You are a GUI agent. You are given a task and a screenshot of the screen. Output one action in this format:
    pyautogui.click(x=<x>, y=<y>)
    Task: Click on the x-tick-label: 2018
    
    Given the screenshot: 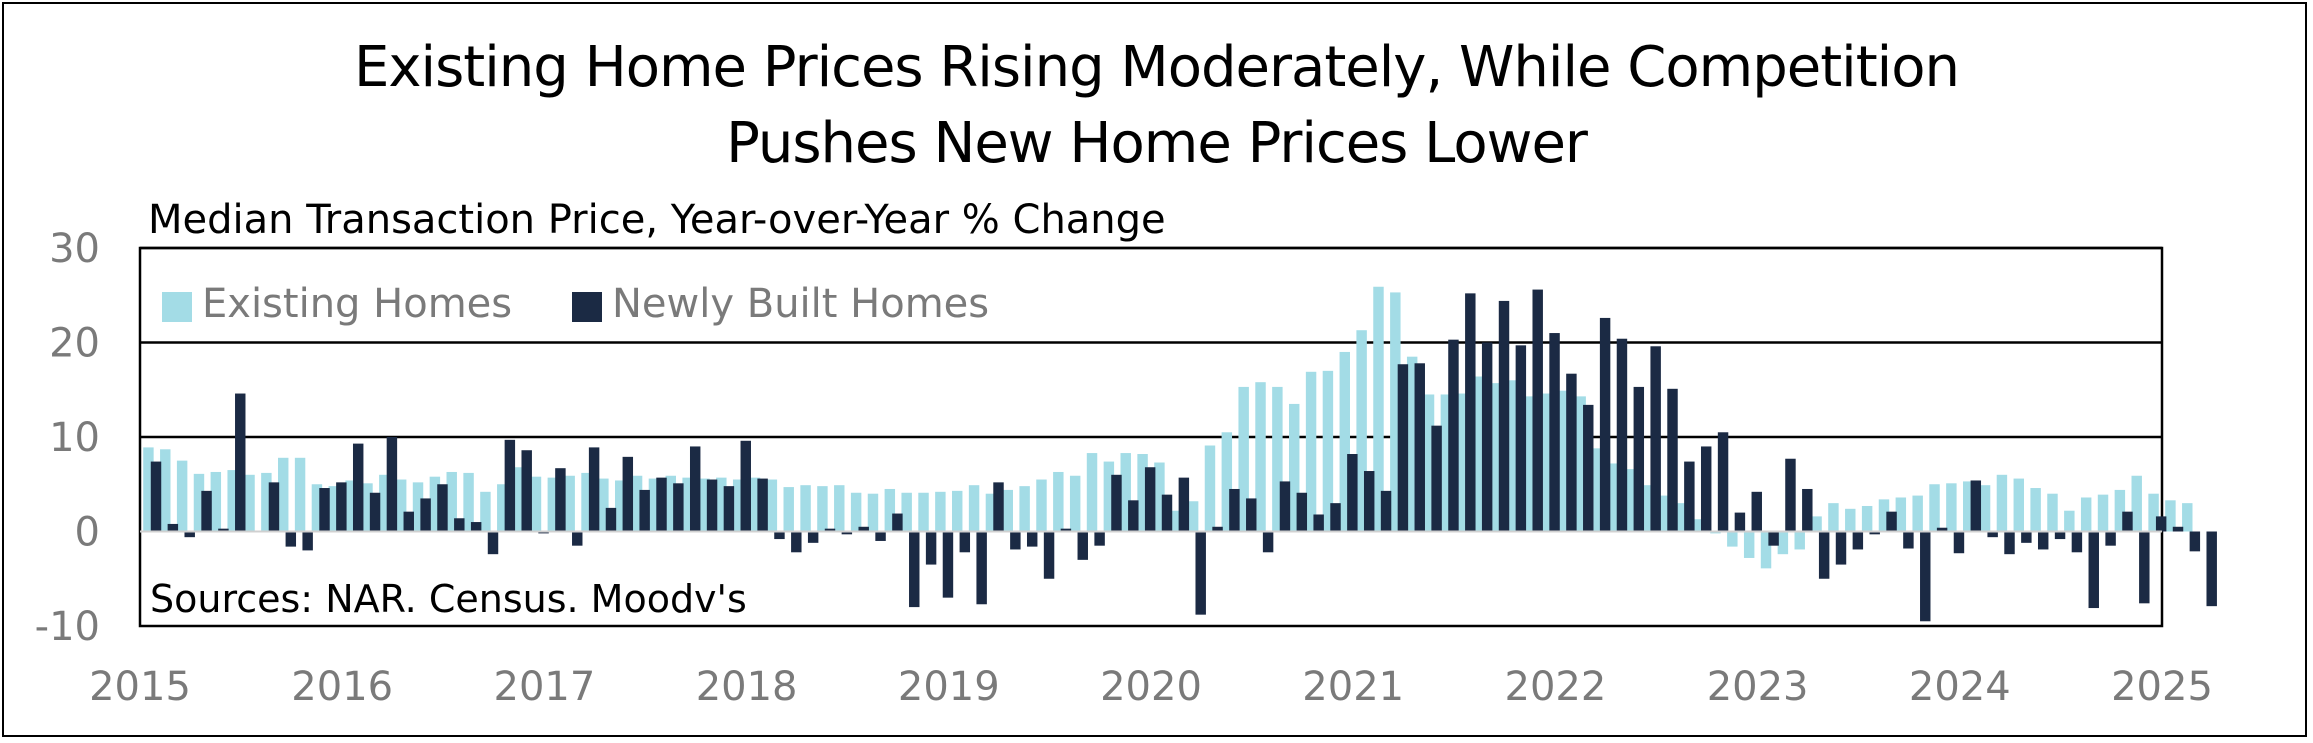 What is the action you would take?
    pyautogui.click(x=747, y=687)
    